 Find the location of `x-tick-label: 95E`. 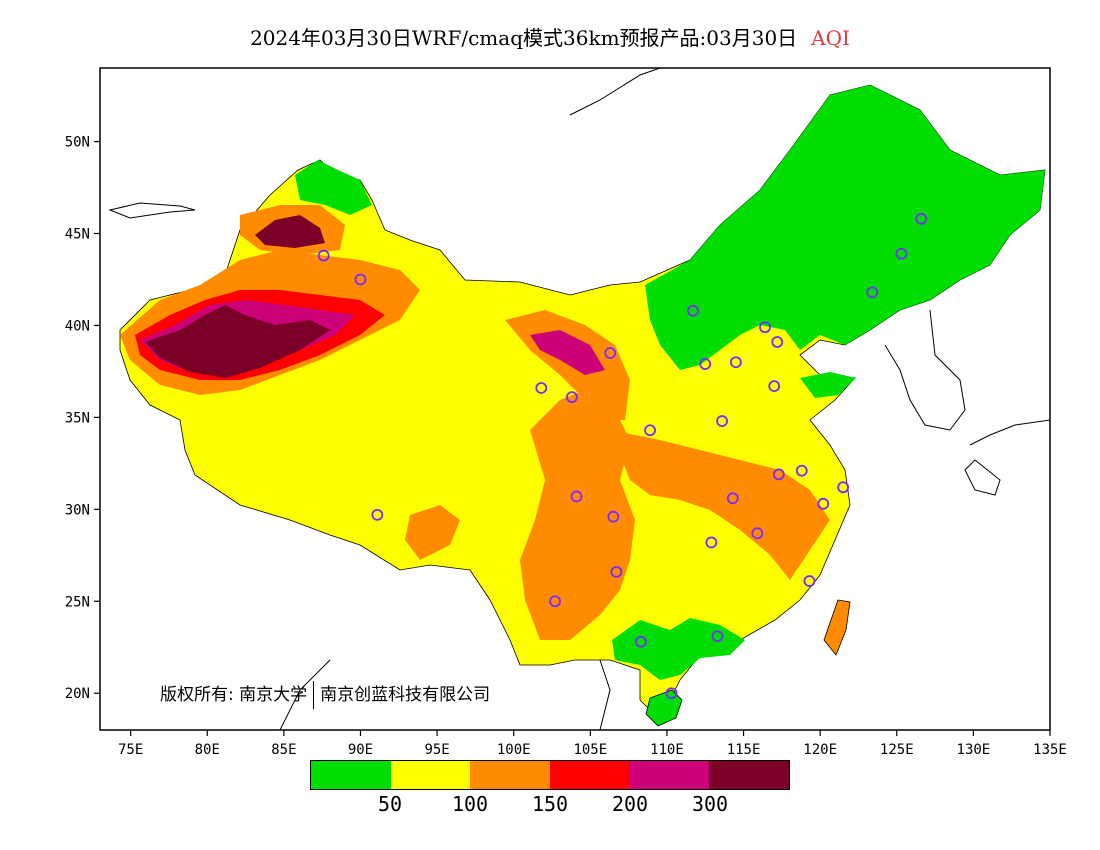

x-tick-label: 95E is located at coordinates (436, 750).